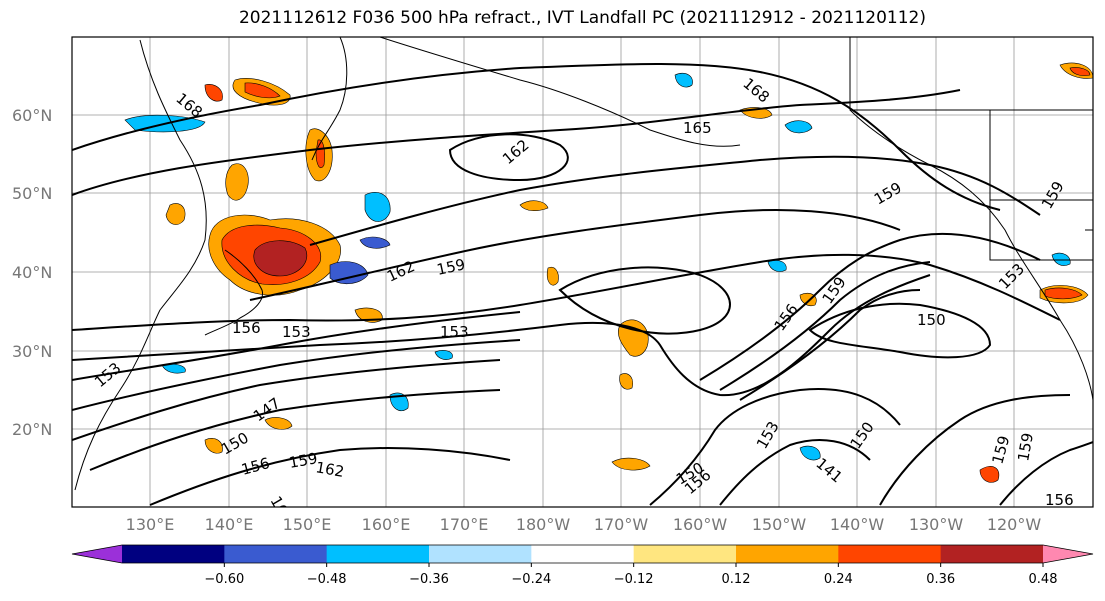 The width and height of the screenshot is (1105, 601). I want to click on lat-label: 50°N, so click(32, 193).